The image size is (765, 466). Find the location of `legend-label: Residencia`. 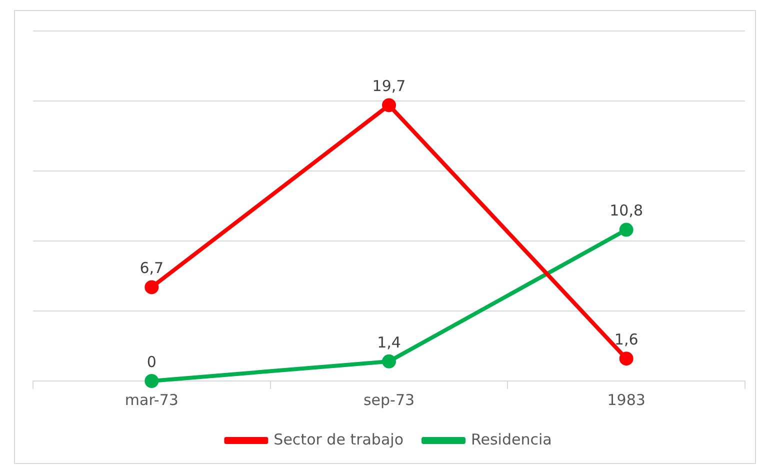

legend-label: Residencia is located at coordinates (511, 439).